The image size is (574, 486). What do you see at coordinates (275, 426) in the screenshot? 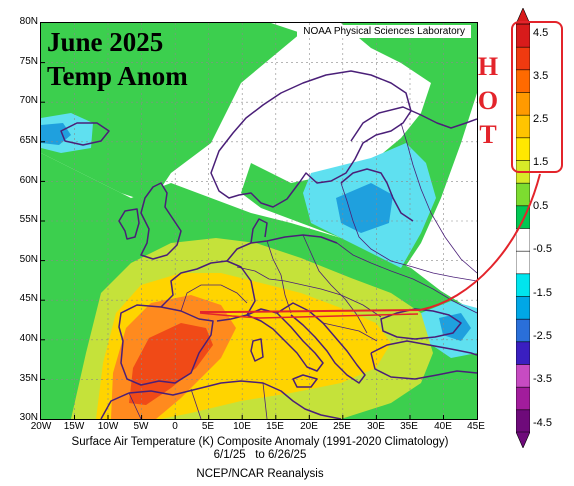
I see `lon-tick: 15E` at bounding box center [275, 426].